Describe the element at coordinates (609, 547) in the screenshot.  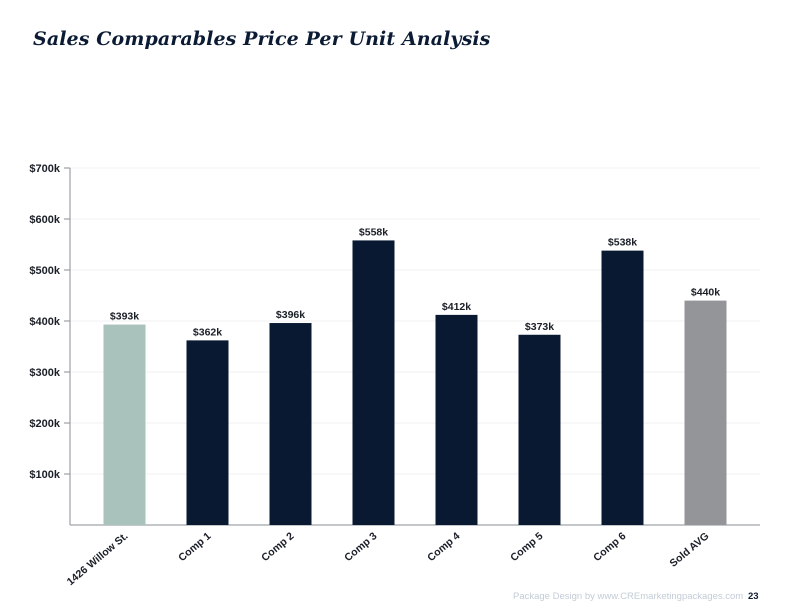
I see `x-tick-label: Comp 6` at that location.